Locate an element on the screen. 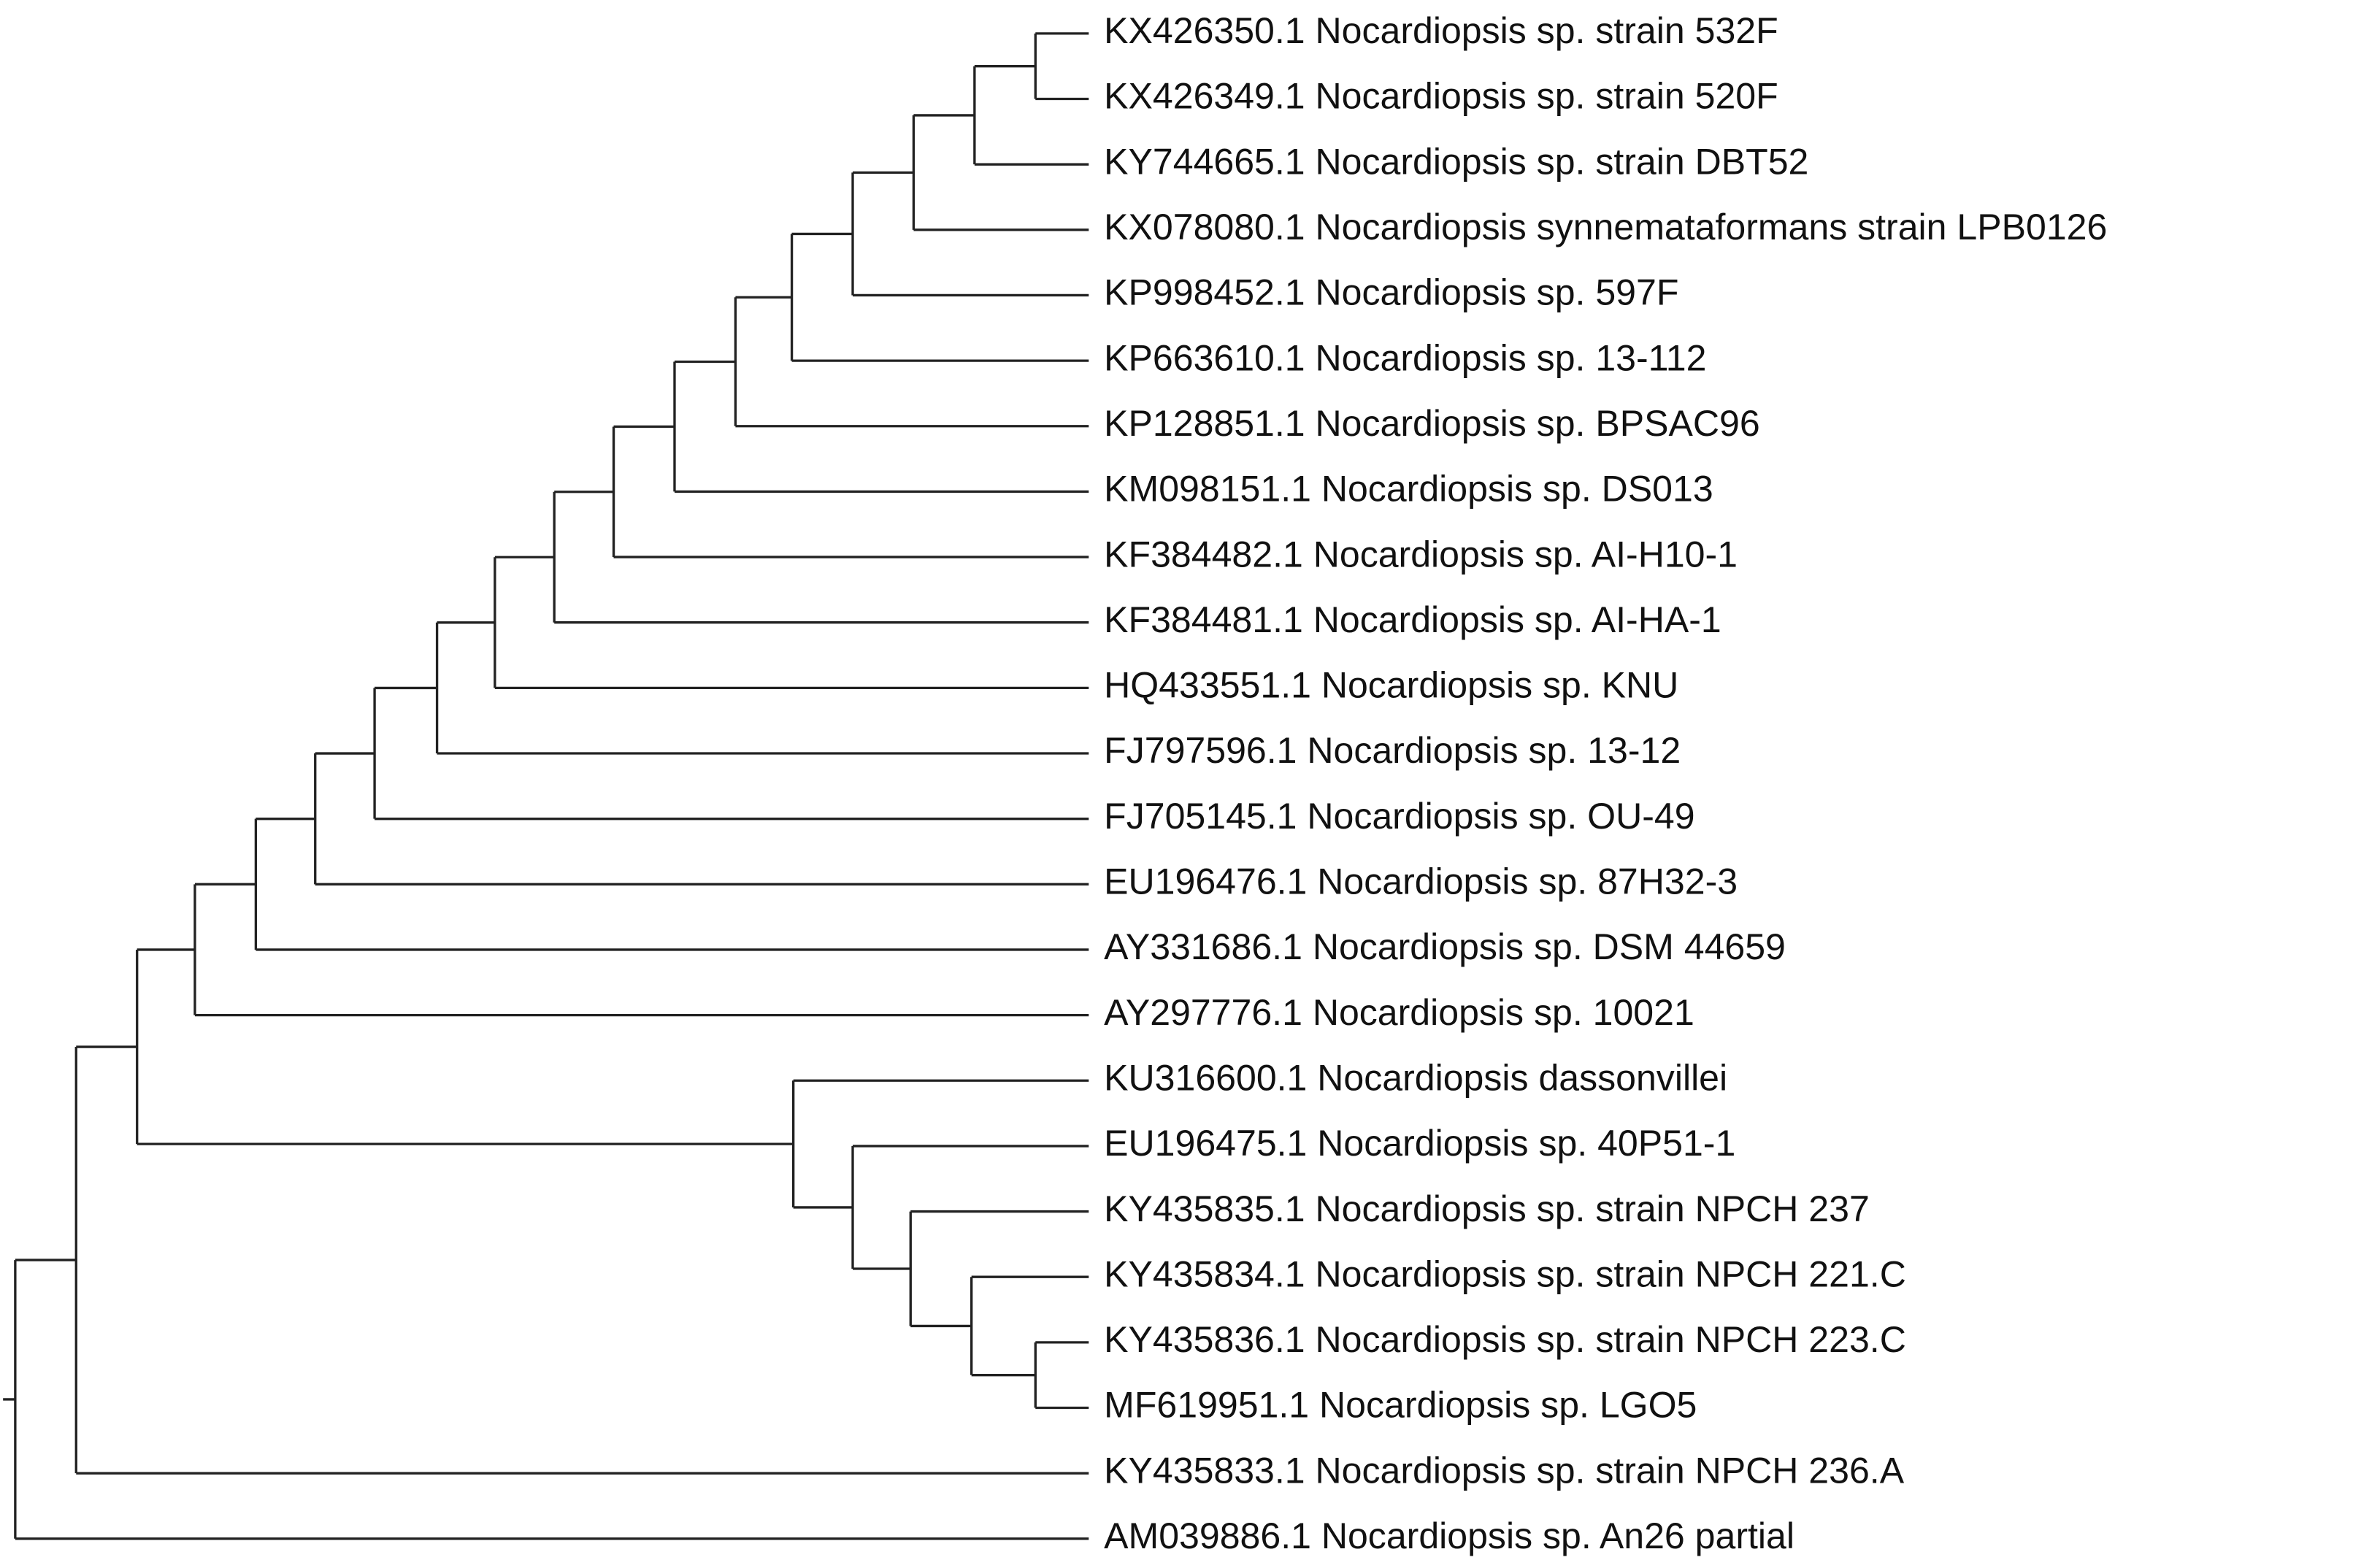 Image resolution: width=2380 pixels, height=1560 pixels. leaf-label: FJ797596.1 Nocardiopsis sp. 13-12 is located at coordinates (1392, 750).